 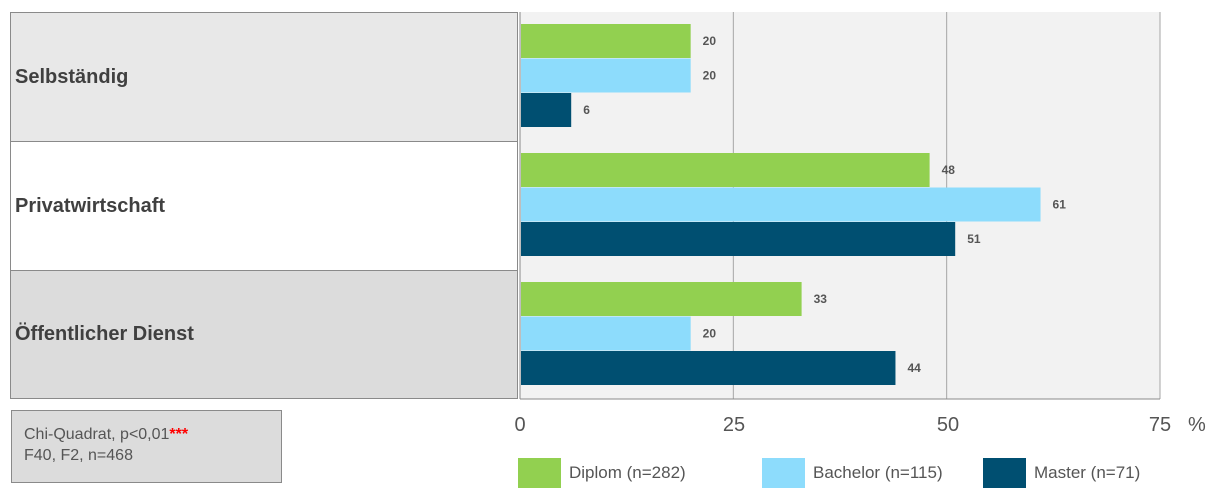 What do you see at coordinates (1197, 425) in the screenshot?
I see `x-axis-unit: %` at bounding box center [1197, 425].